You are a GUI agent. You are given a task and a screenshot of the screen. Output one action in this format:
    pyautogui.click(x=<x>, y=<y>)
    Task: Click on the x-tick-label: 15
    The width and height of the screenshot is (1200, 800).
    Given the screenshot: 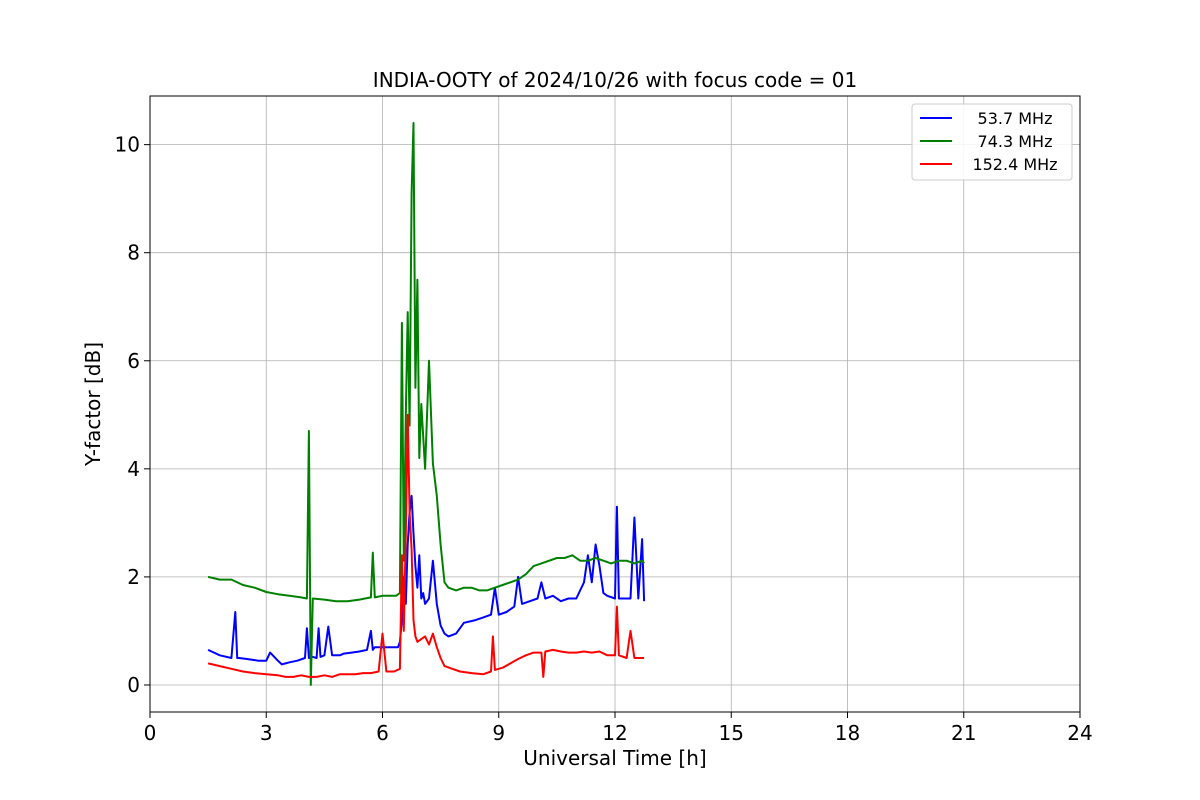 What is the action you would take?
    pyautogui.click(x=731, y=733)
    